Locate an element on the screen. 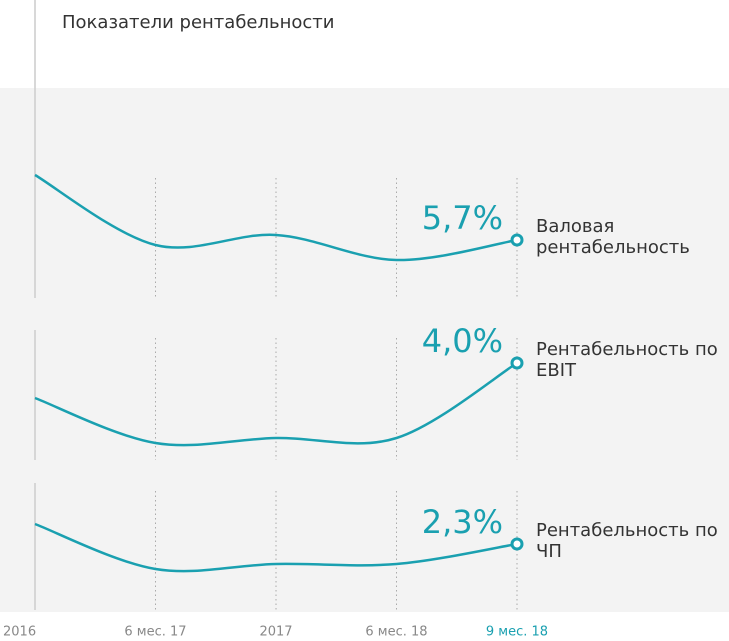 This screenshot has height=641, width=729. x-tick-label: 6 мес. 17 is located at coordinates (155, 632).